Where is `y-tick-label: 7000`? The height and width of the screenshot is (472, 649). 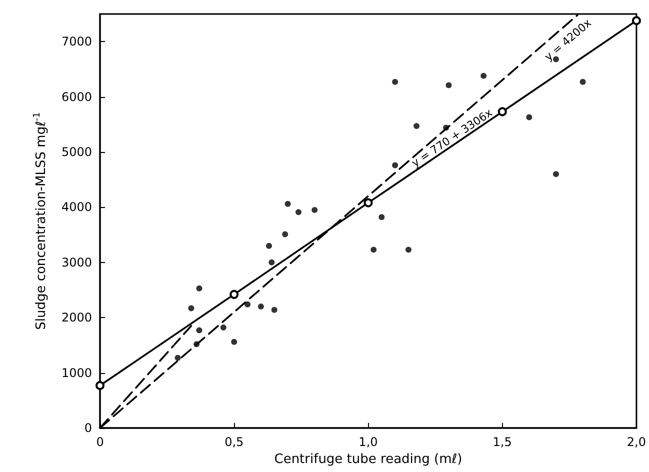
y-tick-label: 7000 is located at coordinates (76, 41).